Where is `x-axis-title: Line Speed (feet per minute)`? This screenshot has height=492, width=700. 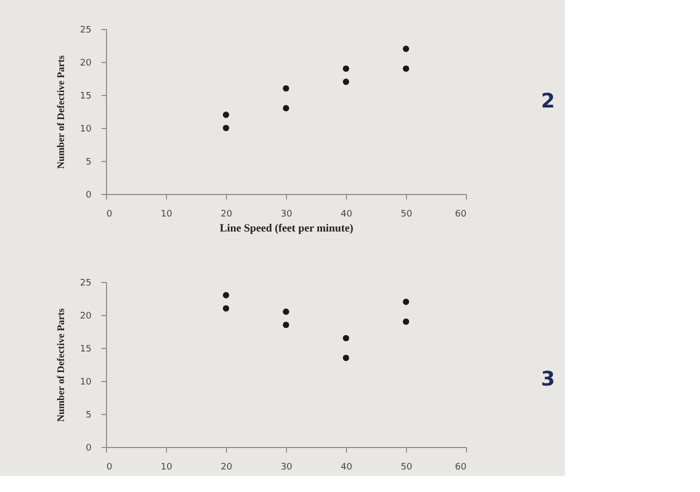
x-axis-title: Line Speed (feet per minute) is located at coordinates (287, 228).